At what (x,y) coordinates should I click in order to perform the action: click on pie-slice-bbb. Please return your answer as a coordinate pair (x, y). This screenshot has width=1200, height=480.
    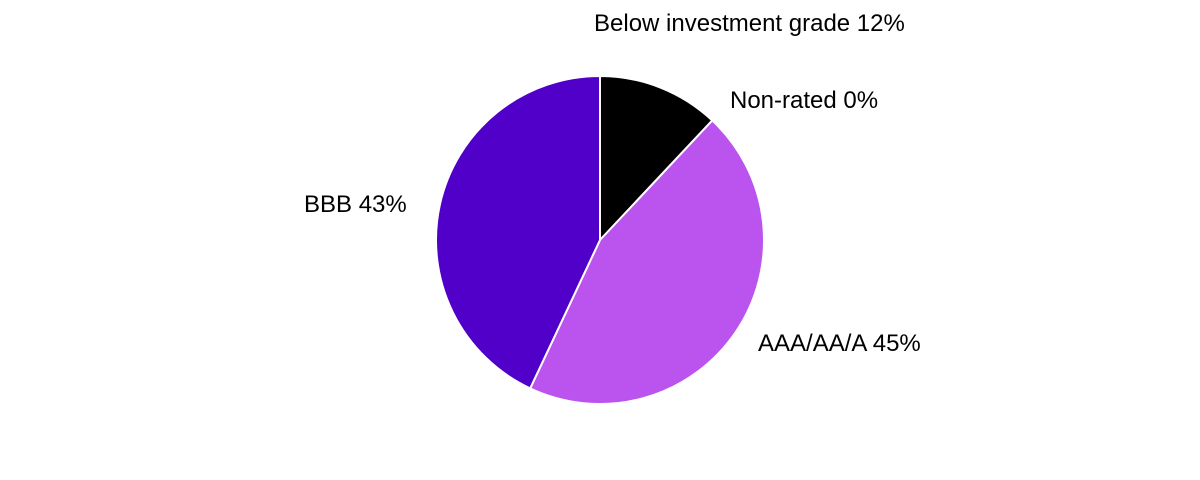
    Looking at the image, I should click on (518, 232).